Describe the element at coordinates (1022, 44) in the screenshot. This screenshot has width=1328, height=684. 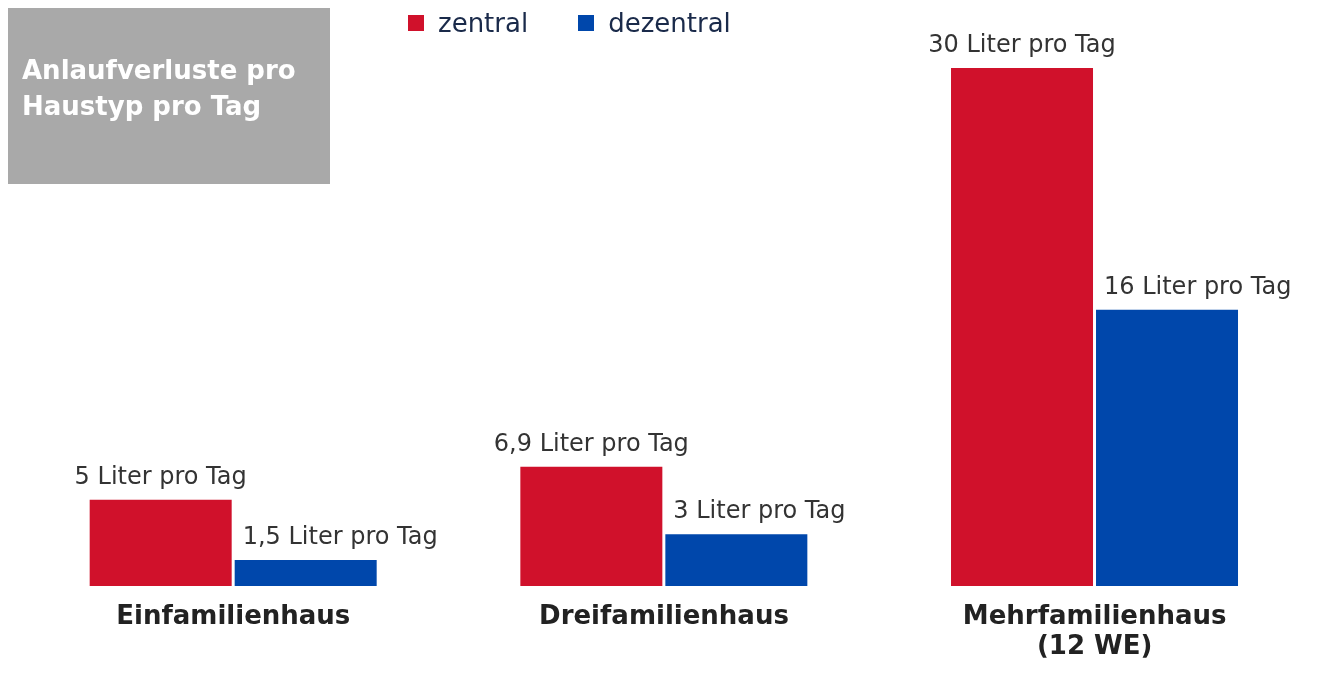
I see `data-label: 30 Liter pro Tag` at that location.